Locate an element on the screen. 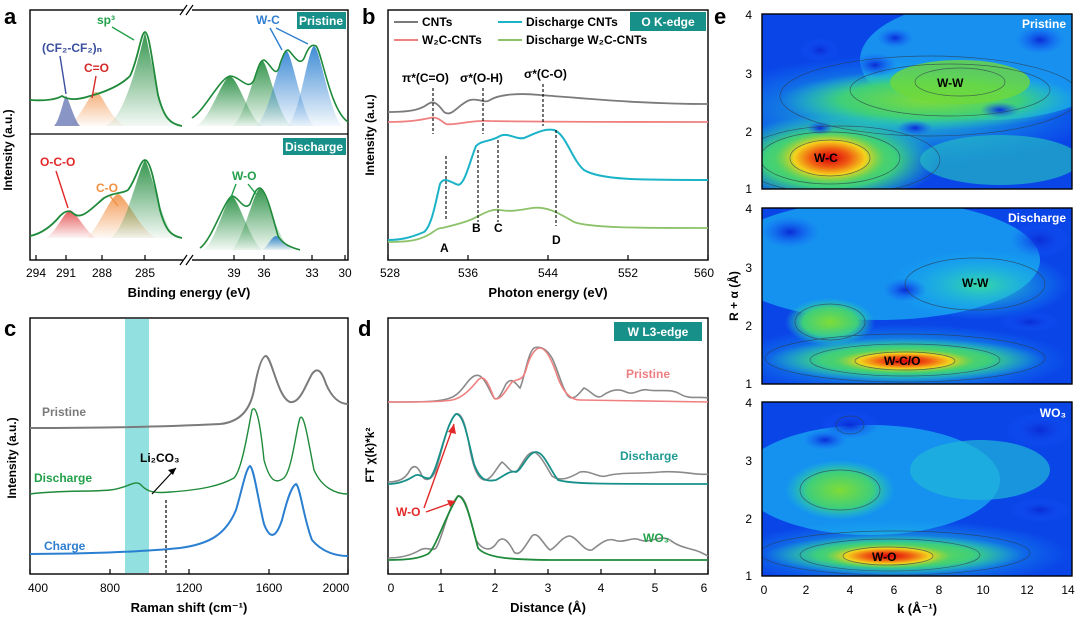  heatmap-title-discharge: Discharge is located at coordinates (1037, 218).